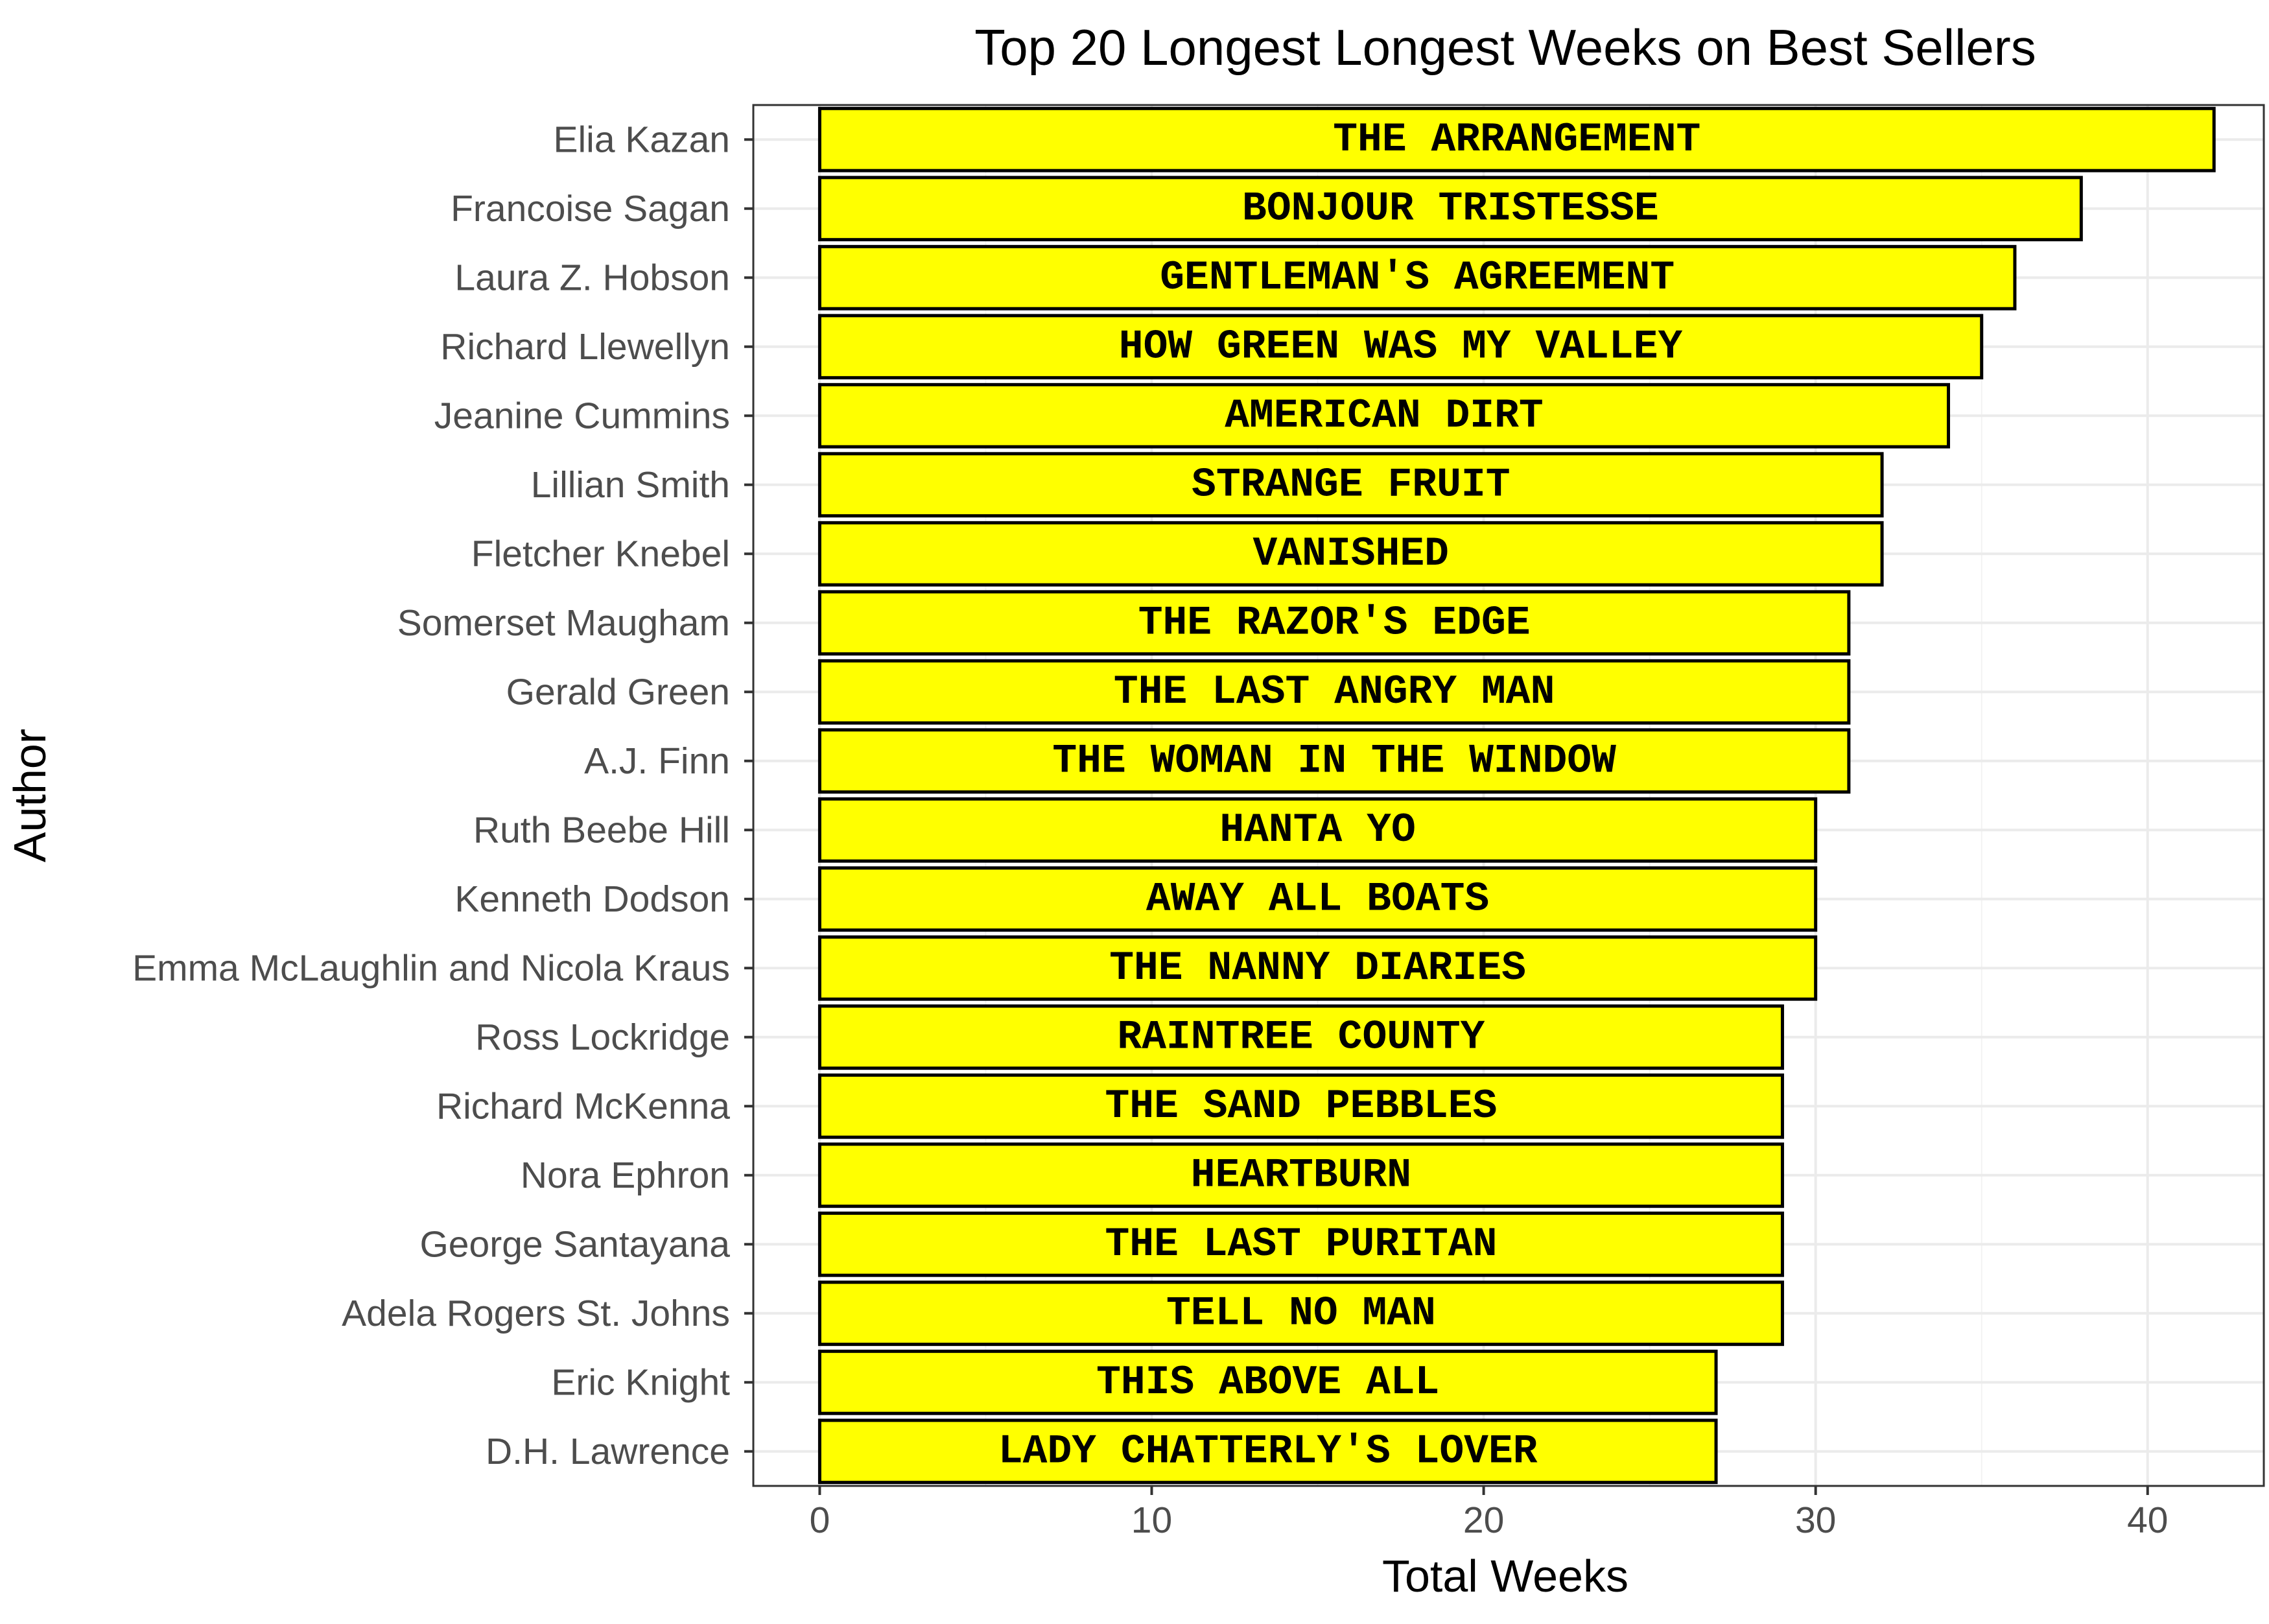  I want to click on y-tick-label: Gerald Green, so click(618, 692).